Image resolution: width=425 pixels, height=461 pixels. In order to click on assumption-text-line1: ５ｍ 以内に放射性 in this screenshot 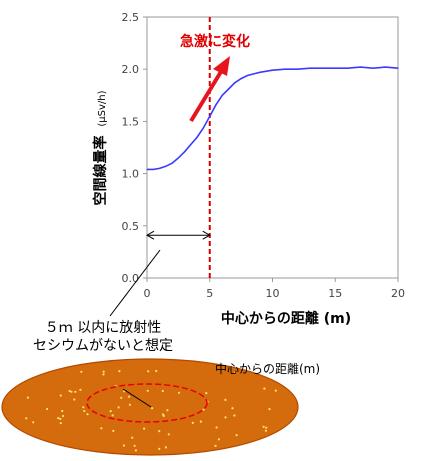, I will do `click(103, 328)`.